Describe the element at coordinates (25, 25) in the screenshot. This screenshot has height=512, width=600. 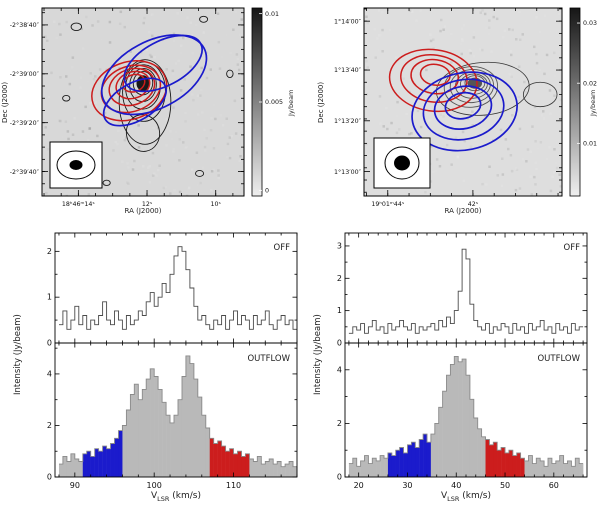
I see `svg-text: -2°38′40″` at that location.